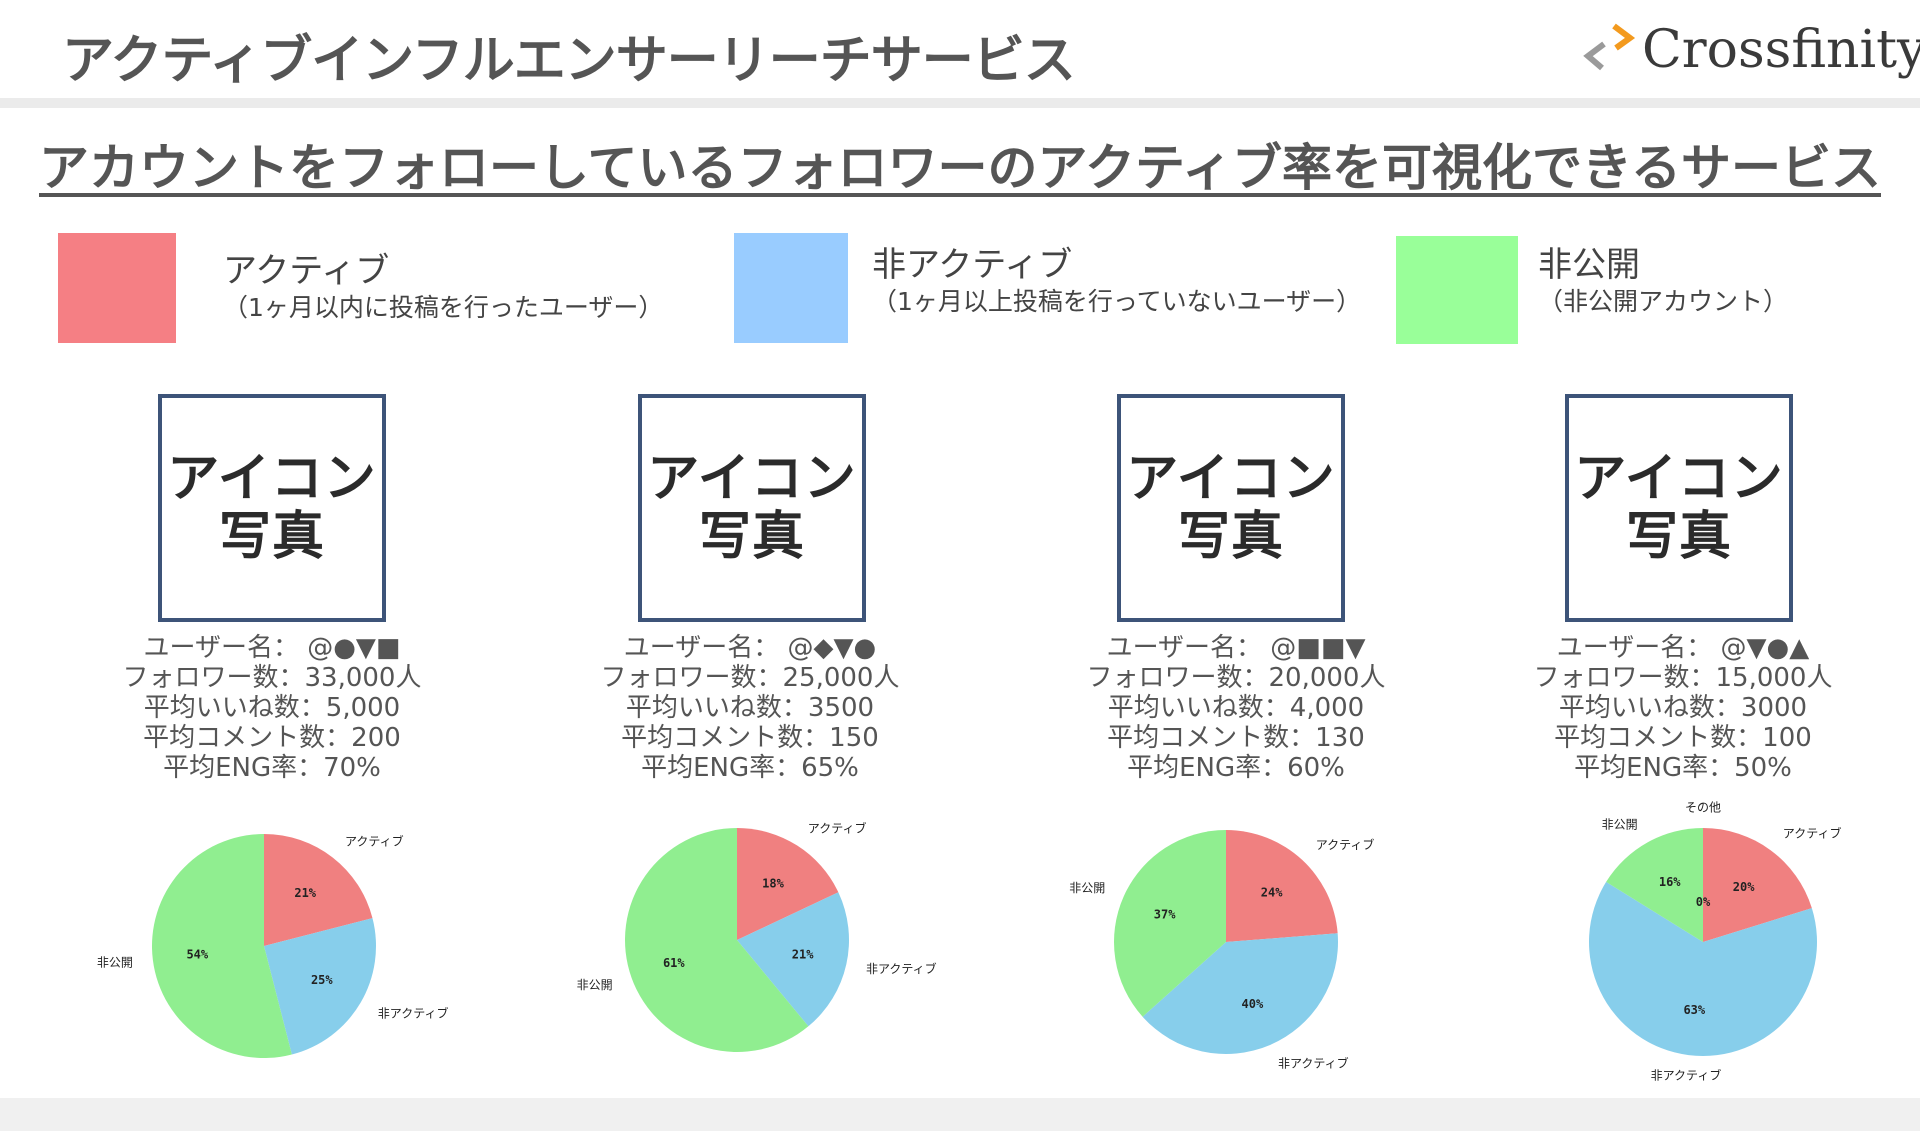 The image size is (1920, 1131). I want to click on header-divider, so click(960, 103).